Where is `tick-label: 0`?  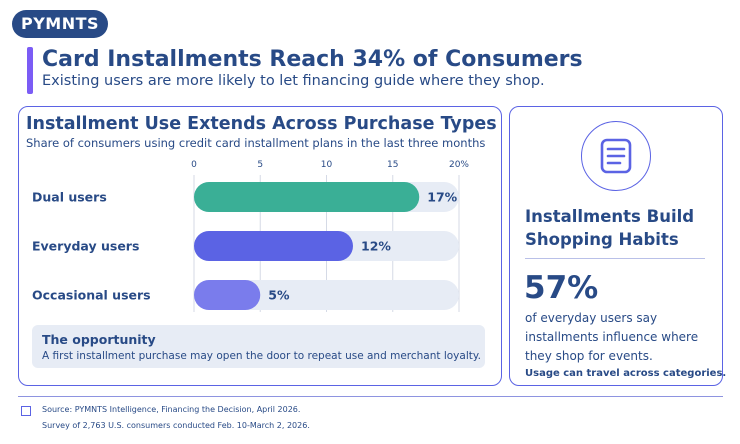
tick-label: 0 is located at coordinates (194, 165).